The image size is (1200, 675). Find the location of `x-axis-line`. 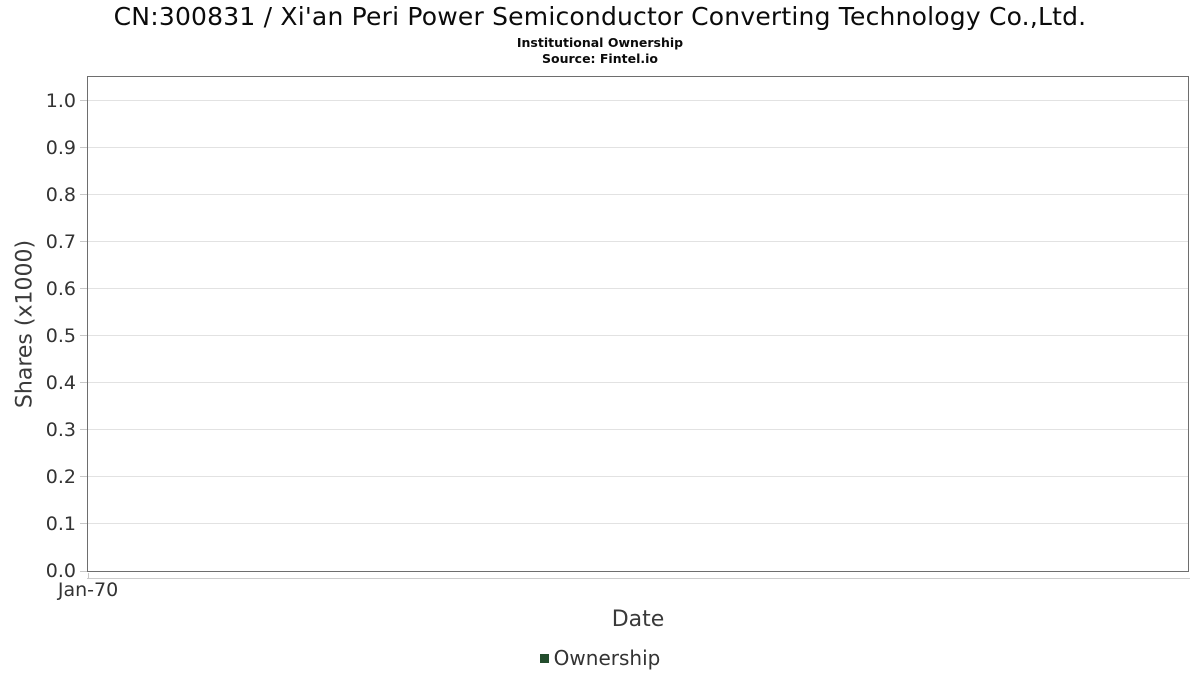

x-axis-line is located at coordinates (638, 578).